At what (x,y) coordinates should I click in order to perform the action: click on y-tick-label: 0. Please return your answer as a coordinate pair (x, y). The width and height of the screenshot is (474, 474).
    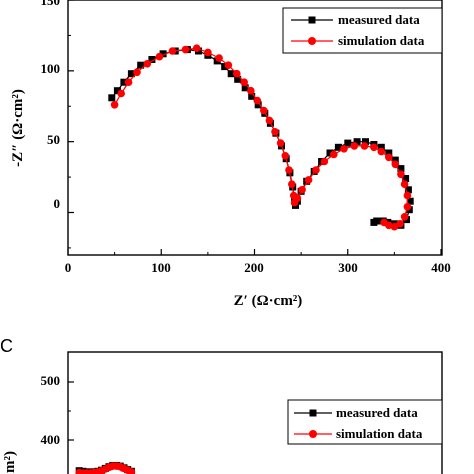
    Looking at the image, I should click on (57, 203).